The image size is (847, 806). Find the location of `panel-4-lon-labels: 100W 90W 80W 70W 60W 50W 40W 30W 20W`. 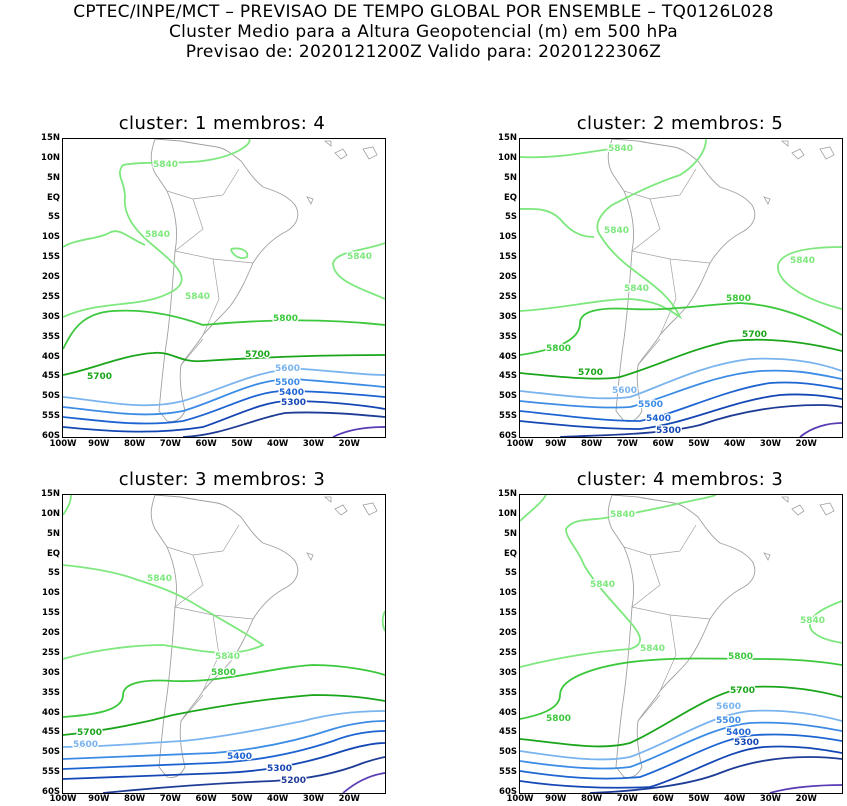

panel-4-lon-labels: 100W 90W 80W 70W 60W 50W 40W 30W 20W is located at coordinates (674, 800).